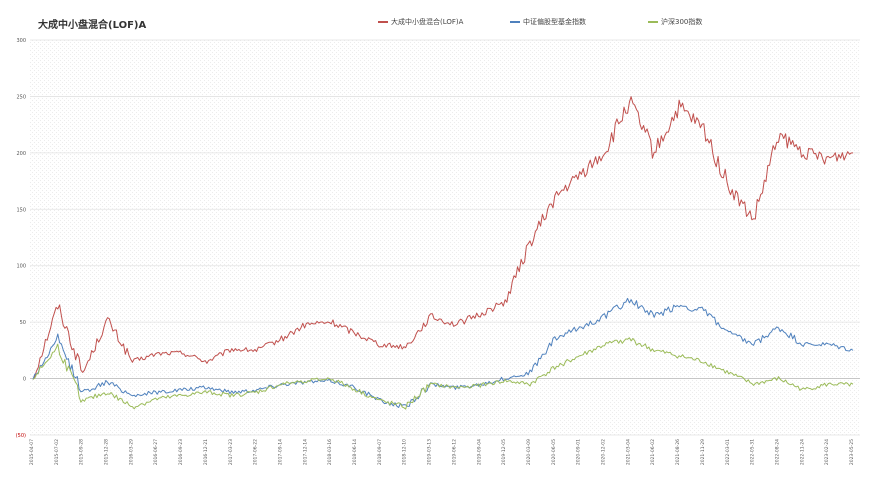 Image resolution: width=888 pixels, height=500 pixels. What do you see at coordinates (703, 452) in the screenshot?
I see `x-tick-label: 2021-11-29` at bounding box center [703, 452].